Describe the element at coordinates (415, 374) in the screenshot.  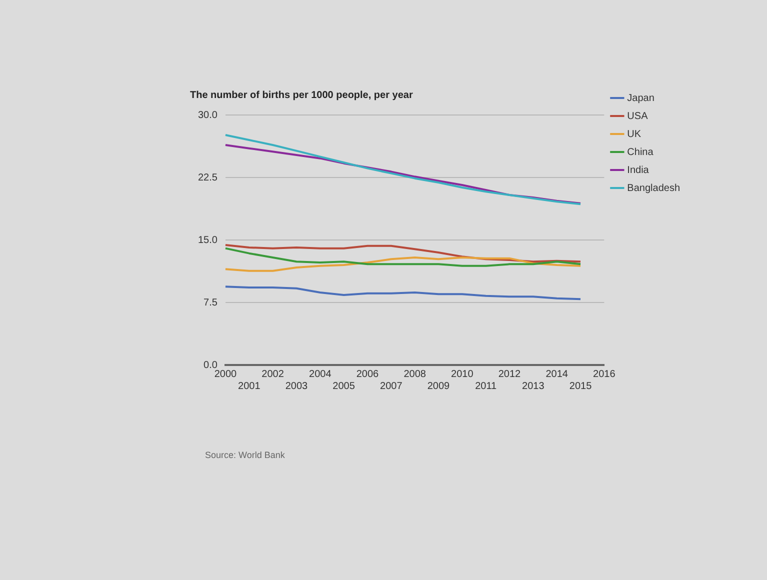
I see `x-tick-label: 2008` at that location.